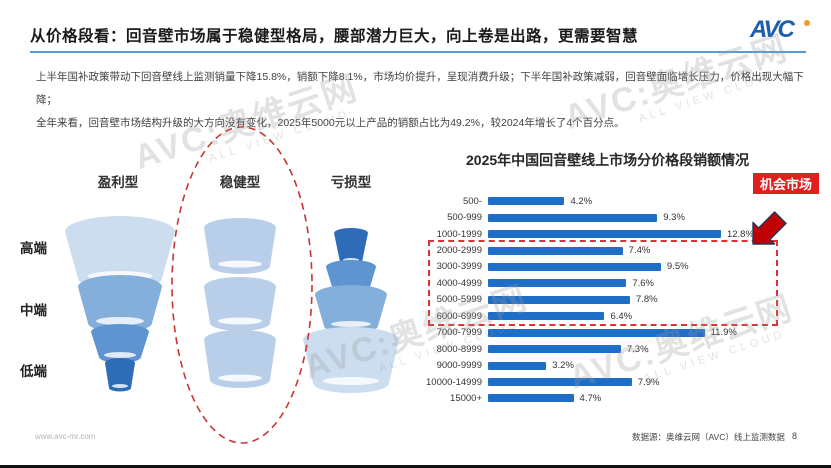 The width and height of the screenshot is (831, 468). Describe the element at coordinates (646, 300) in the screenshot. I see `value-label: 7.8%` at that location.